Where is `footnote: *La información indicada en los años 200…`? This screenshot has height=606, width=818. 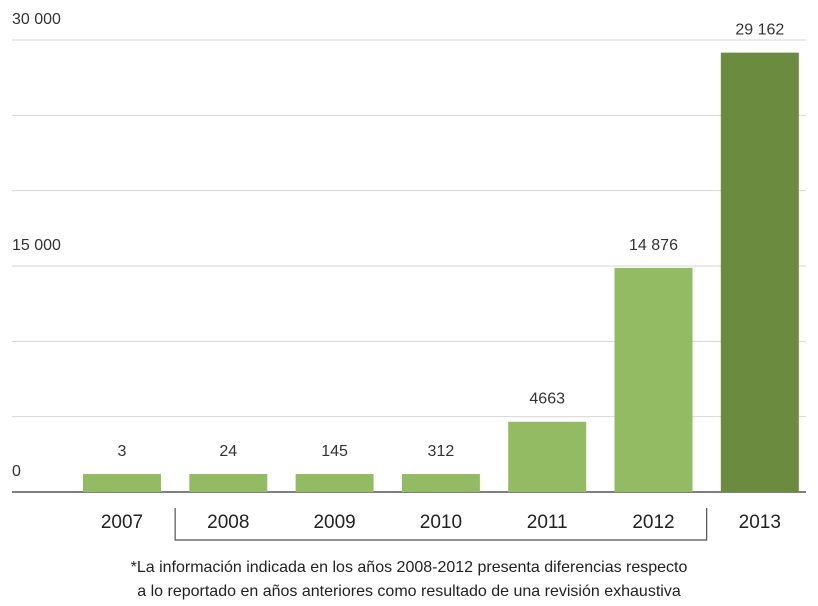
footnote: *La información indicada en los años 200… is located at coordinates (409, 580).